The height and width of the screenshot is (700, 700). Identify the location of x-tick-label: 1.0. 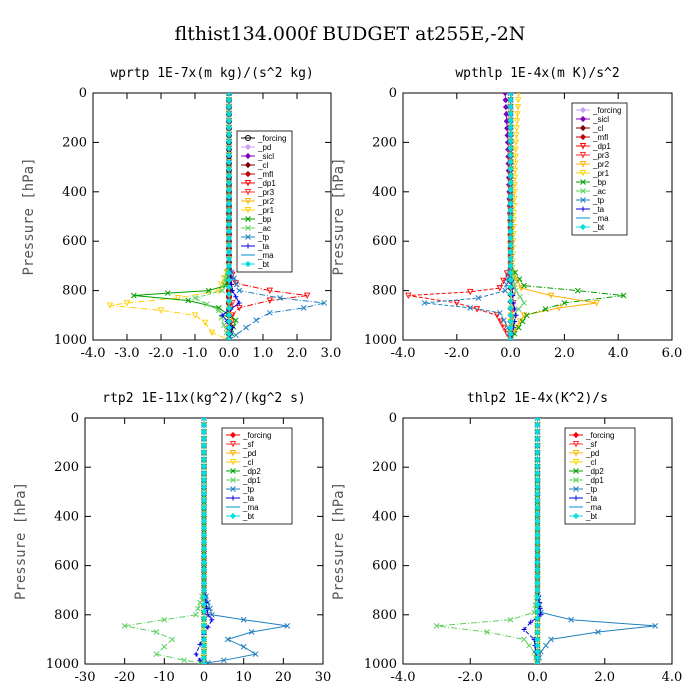
(263, 353).